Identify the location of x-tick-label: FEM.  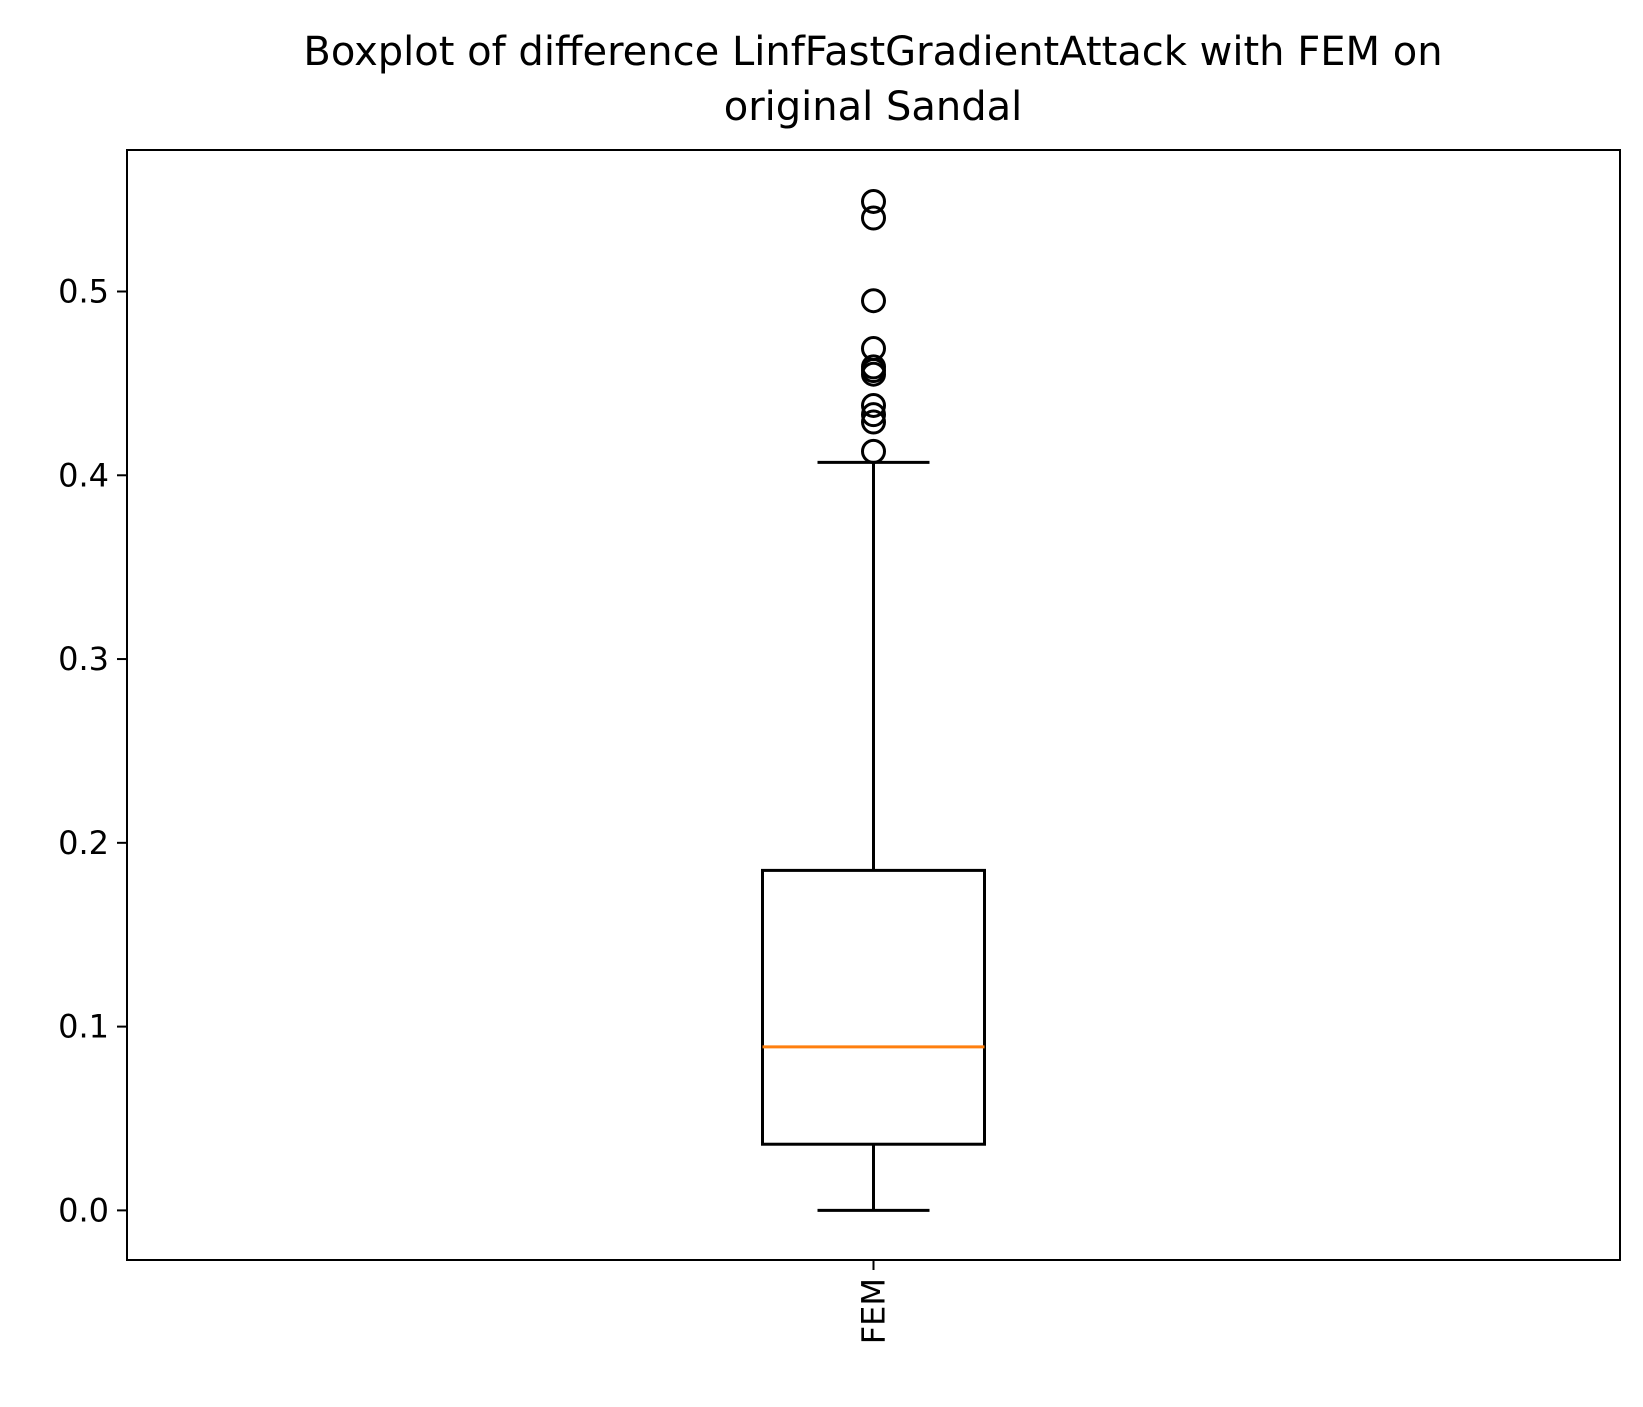
(874, 1311).